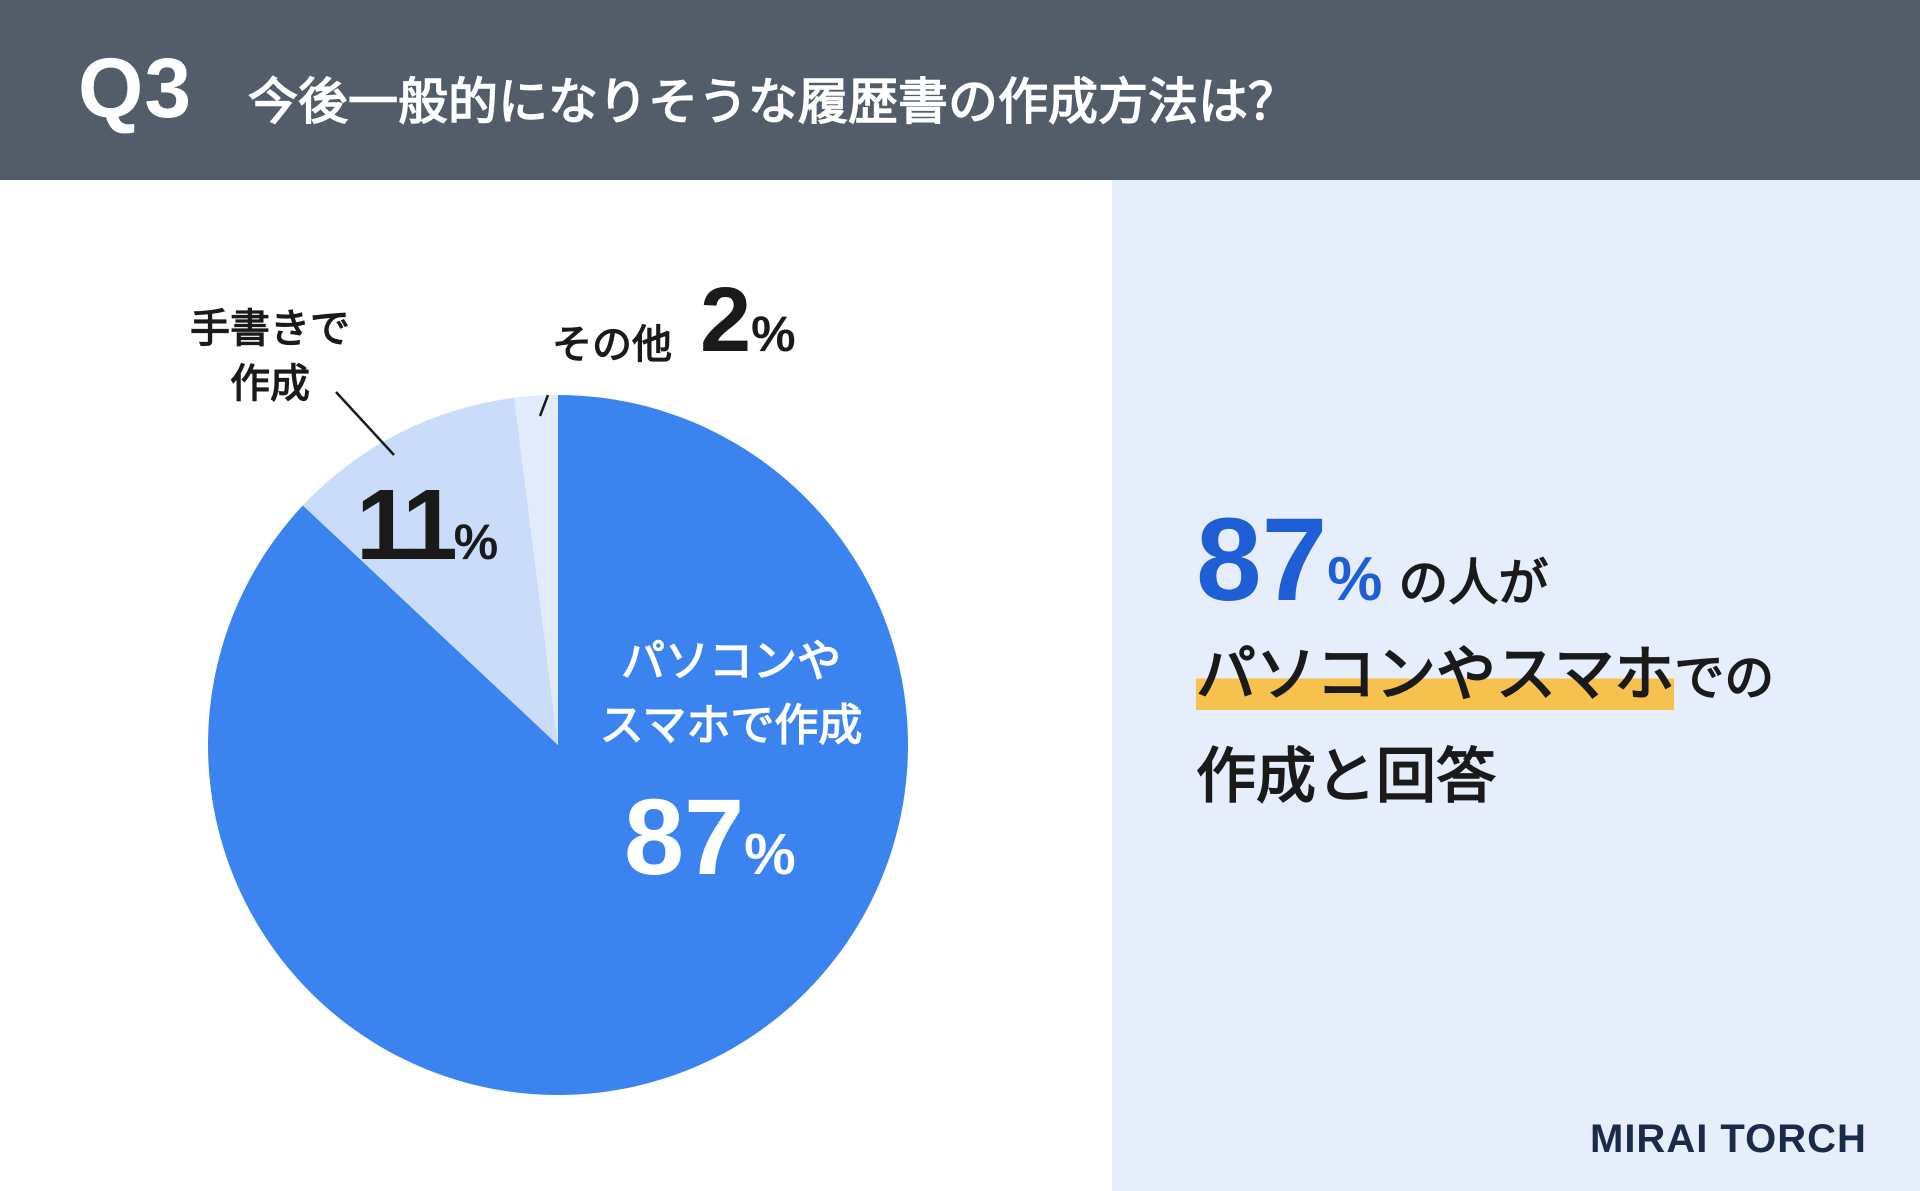 The image size is (1920, 1191). What do you see at coordinates (731, 694) in the screenshot?
I see `label-pc-smartphone: パソコンや スマホで作成` at bounding box center [731, 694].